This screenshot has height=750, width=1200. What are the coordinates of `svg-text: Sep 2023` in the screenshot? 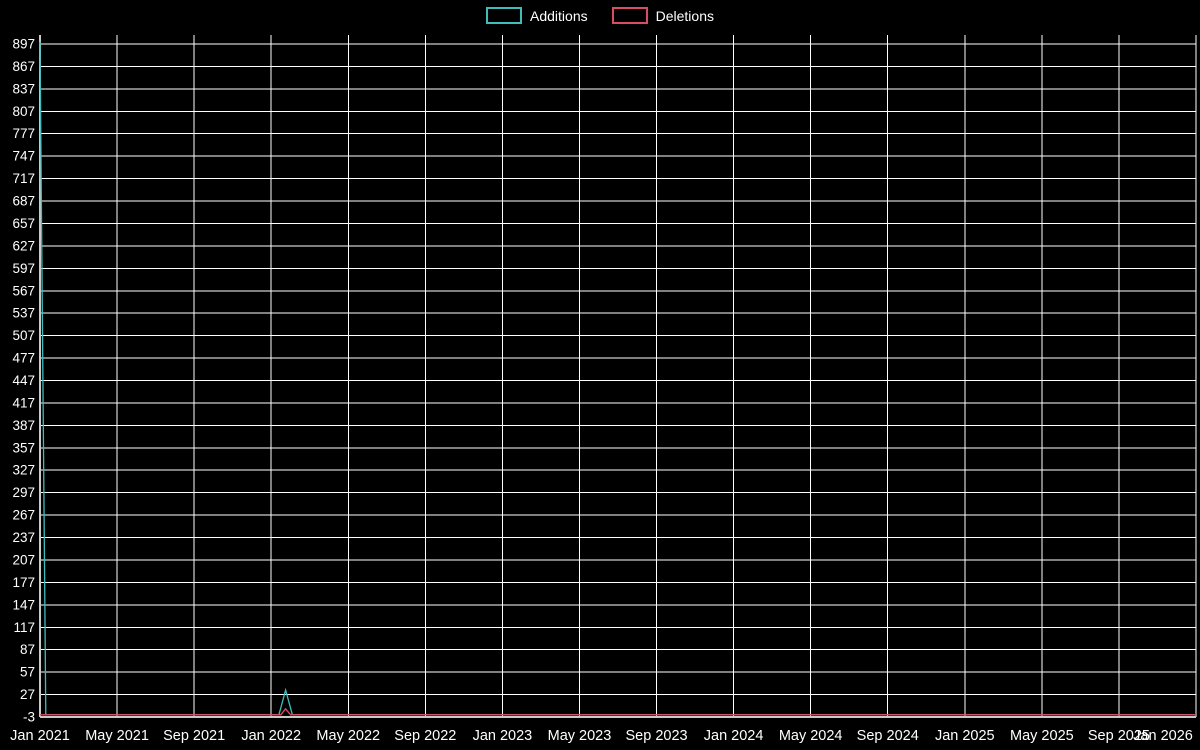 It's located at (656, 736).